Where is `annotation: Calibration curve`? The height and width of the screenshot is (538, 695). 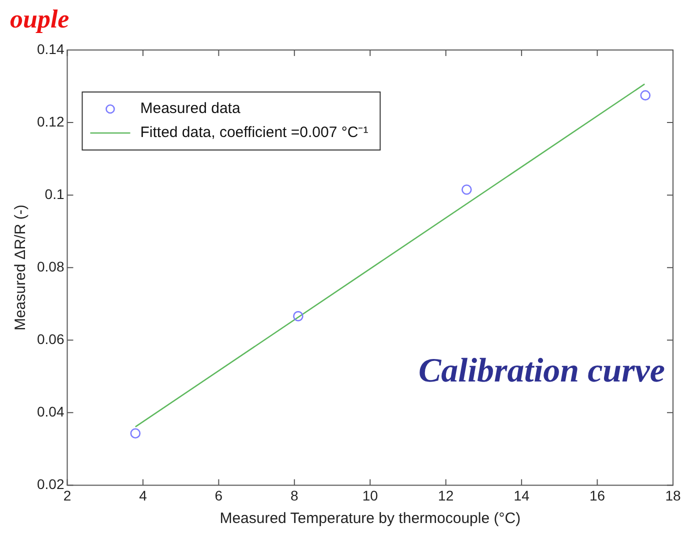 annotation: Calibration curve is located at coordinates (541, 371).